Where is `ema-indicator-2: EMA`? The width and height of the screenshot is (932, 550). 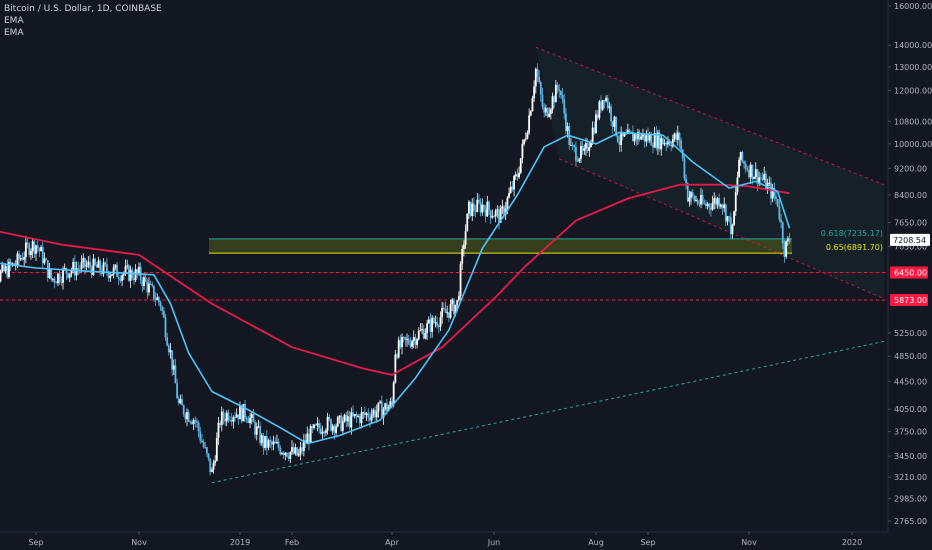
ema-indicator-2: EMA is located at coordinates (14, 33).